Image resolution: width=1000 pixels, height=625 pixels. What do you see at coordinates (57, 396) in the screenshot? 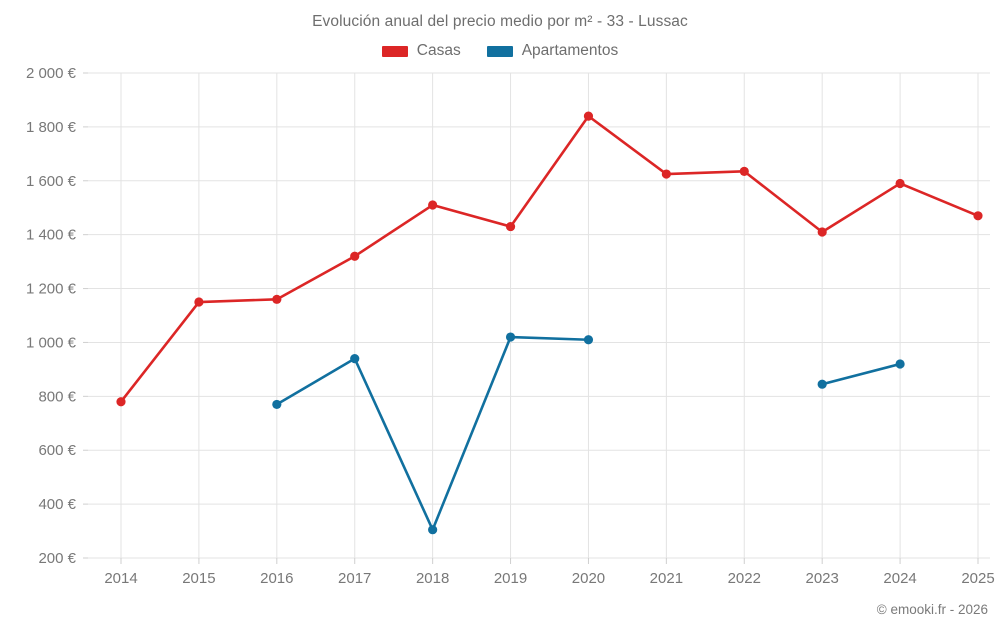
I see `y-axis-tick-label: 800 €` at bounding box center [57, 396].